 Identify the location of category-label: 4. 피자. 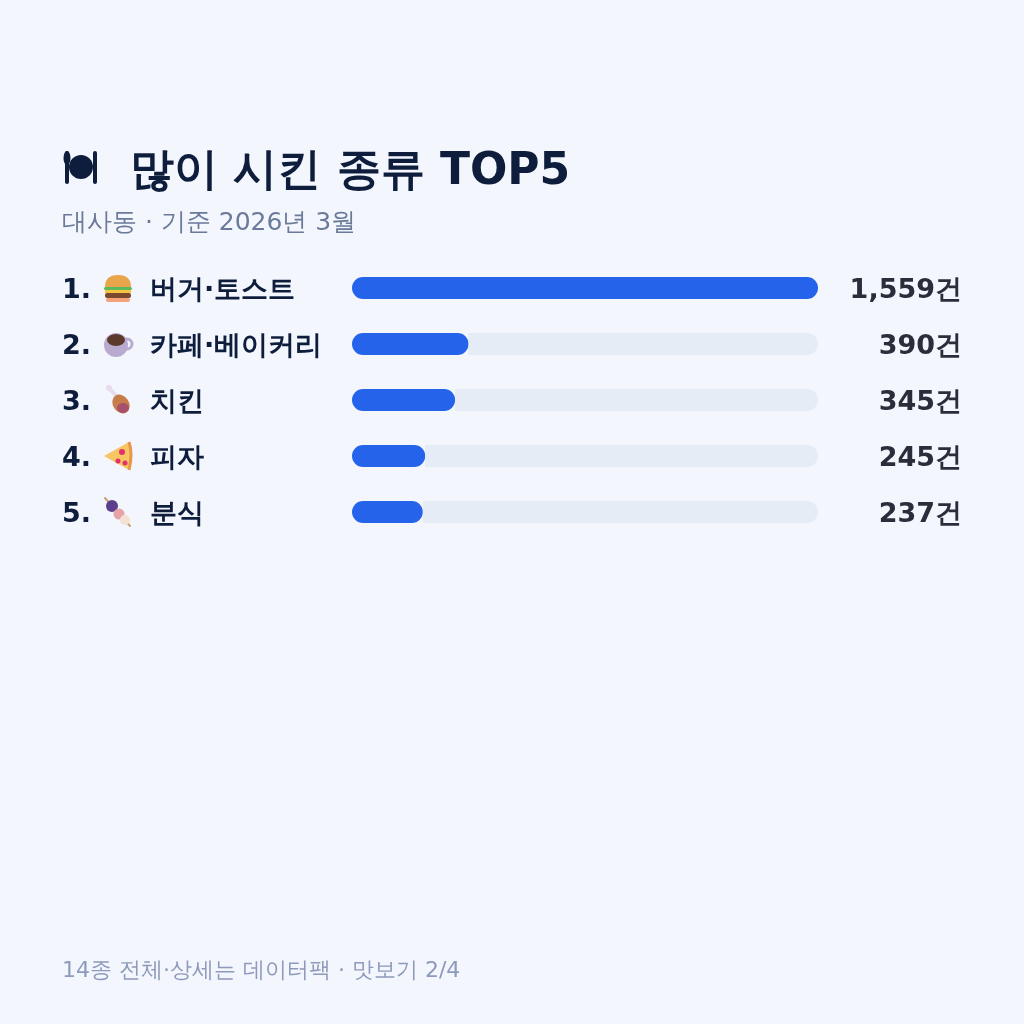
(133, 456).